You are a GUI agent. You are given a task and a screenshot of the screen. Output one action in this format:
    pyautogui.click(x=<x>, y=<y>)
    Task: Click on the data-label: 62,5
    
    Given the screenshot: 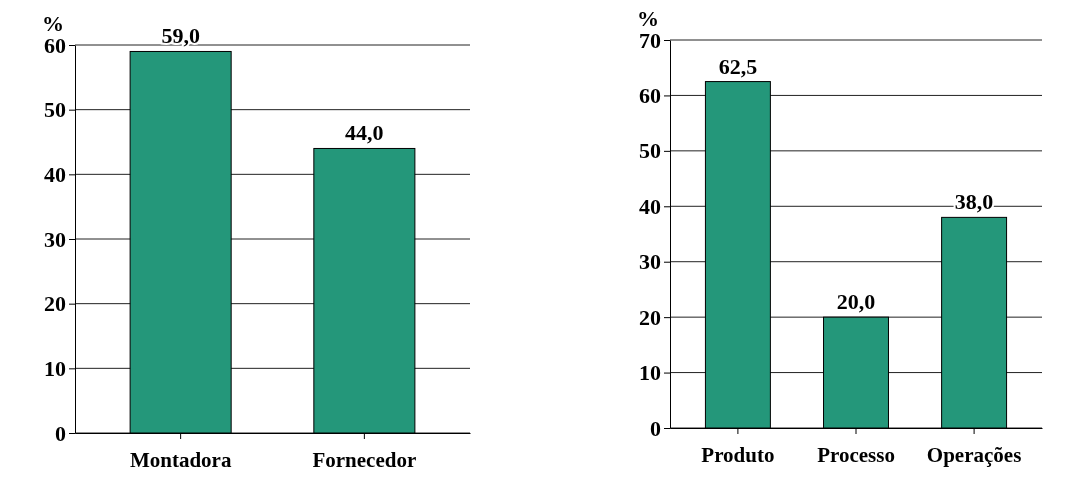 What is the action you would take?
    pyautogui.click(x=738, y=66)
    